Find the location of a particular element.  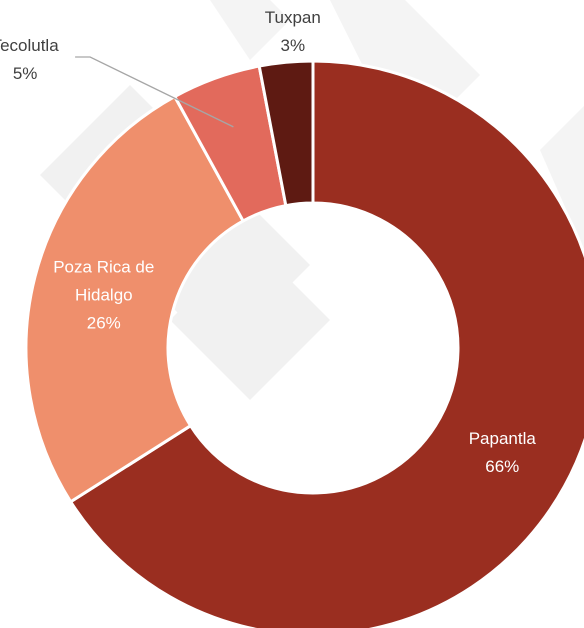

leader-lines is located at coordinates (154, 92).